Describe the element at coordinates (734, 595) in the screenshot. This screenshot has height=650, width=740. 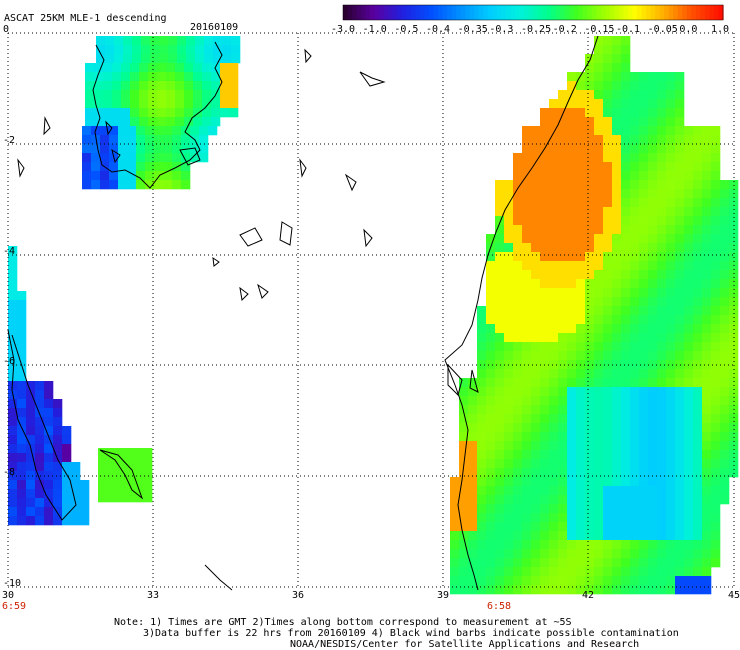
I see `lon-label: 45` at that location.